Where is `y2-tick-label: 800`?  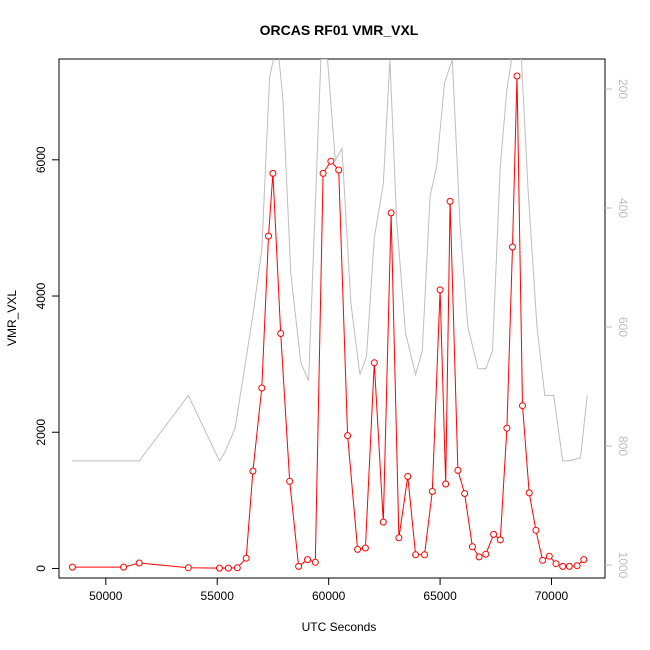 y2-tick-label: 800 is located at coordinates (623, 446).